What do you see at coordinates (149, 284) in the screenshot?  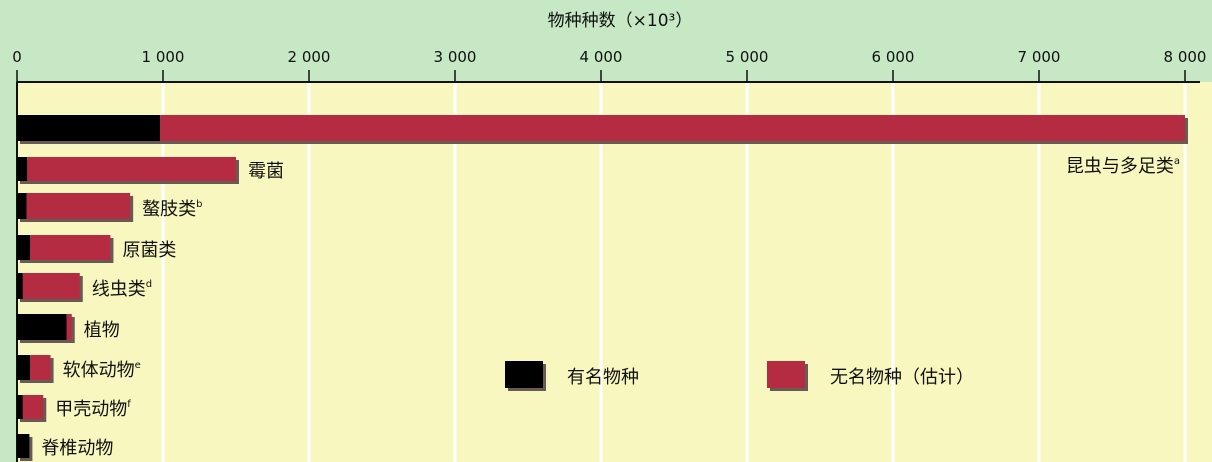 I see `category-footnote: d` at bounding box center [149, 284].